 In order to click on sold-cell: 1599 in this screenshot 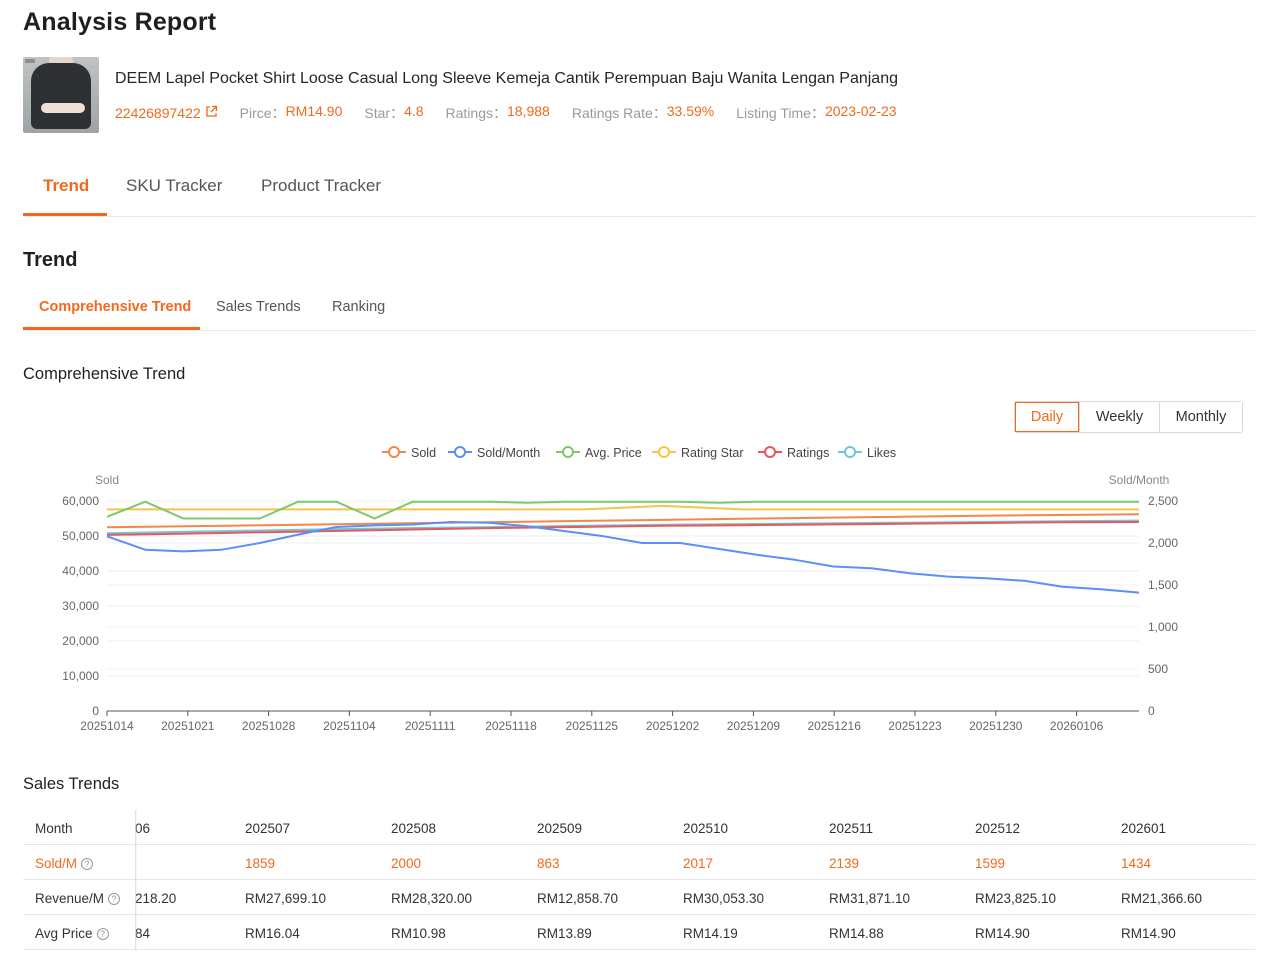, I will do `click(990, 863)`.